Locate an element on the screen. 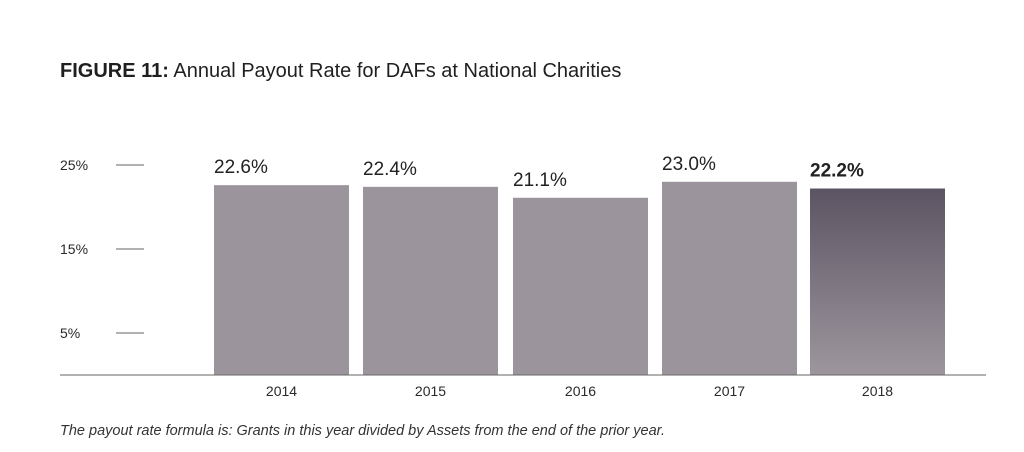 The height and width of the screenshot is (452, 1024). bar-2017 is located at coordinates (729, 278).